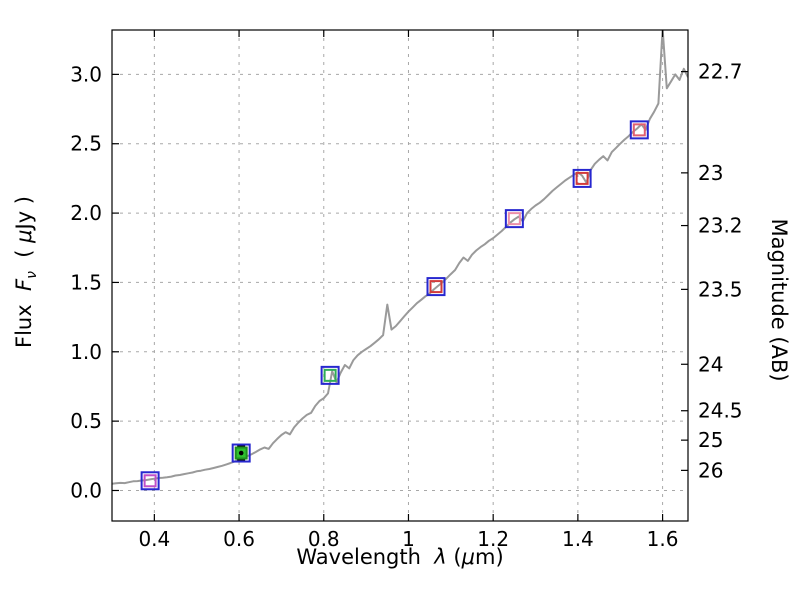  I want to click on lambda-symbol: λ, so click(440, 557).